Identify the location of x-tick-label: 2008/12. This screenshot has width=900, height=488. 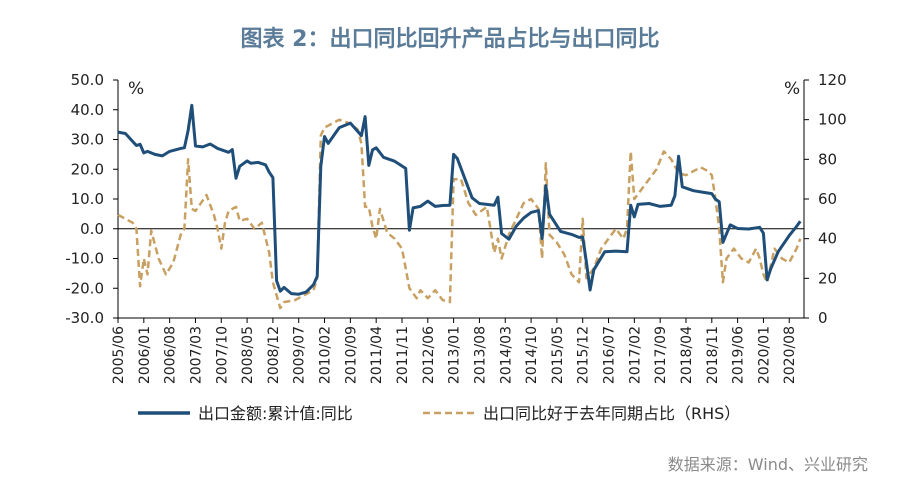
(274, 355).